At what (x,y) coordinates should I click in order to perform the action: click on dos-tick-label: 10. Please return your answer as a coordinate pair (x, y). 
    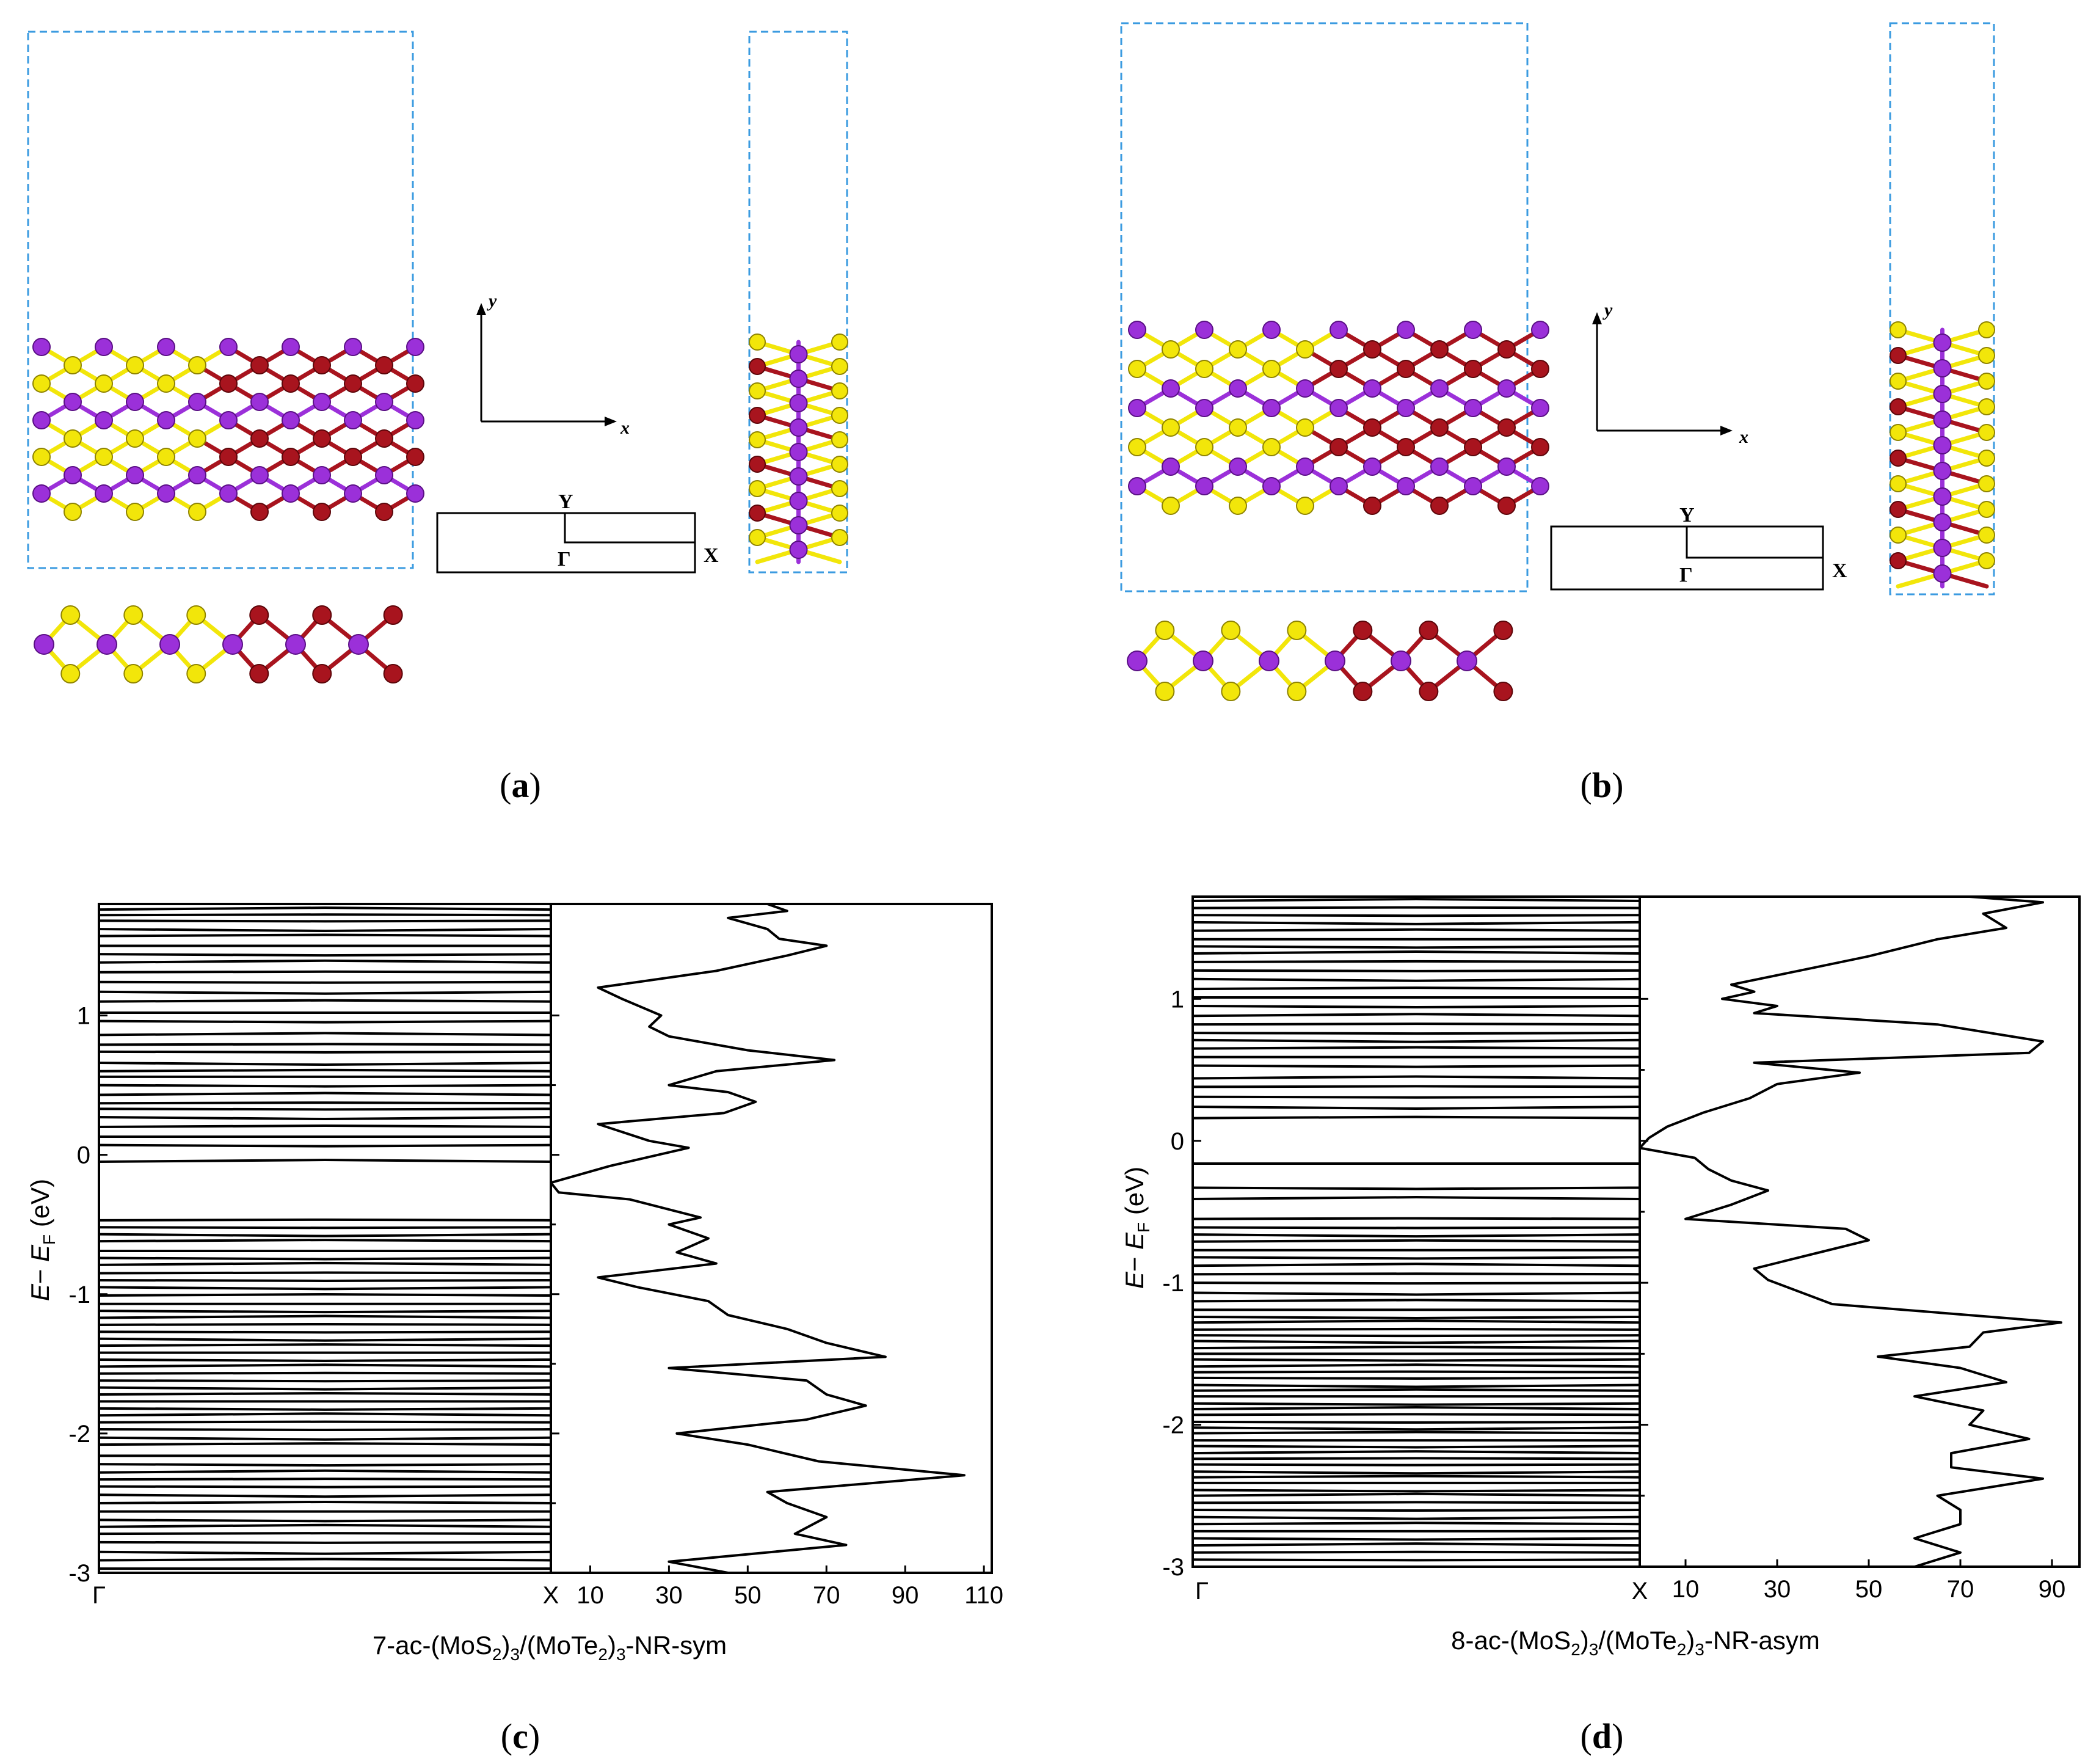
    Looking at the image, I should click on (590, 1595).